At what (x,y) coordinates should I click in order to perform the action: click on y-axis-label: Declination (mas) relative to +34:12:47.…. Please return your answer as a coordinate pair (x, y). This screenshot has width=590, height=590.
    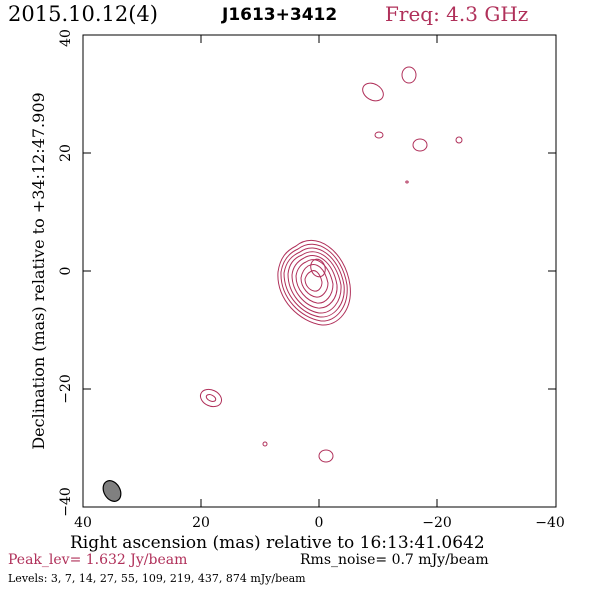
    Looking at the image, I should click on (38, 270).